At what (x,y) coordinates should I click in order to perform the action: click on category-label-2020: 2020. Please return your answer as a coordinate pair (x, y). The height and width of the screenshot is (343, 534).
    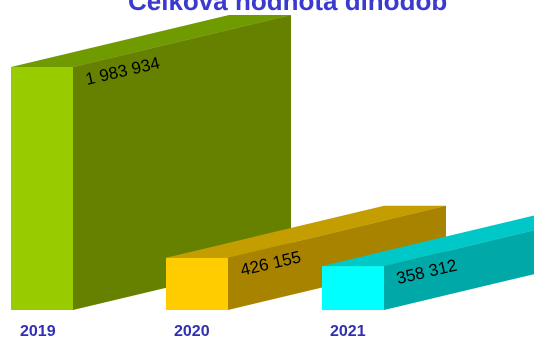
    Looking at the image, I should click on (192, 331).